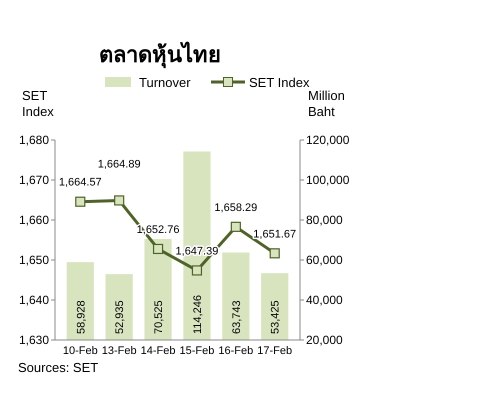 The height and width of the screenshot is (403, 503). Describe the element at coordinates (328, 140) in the screenshot. I see `y2-tick-label: 120,000` at that location.